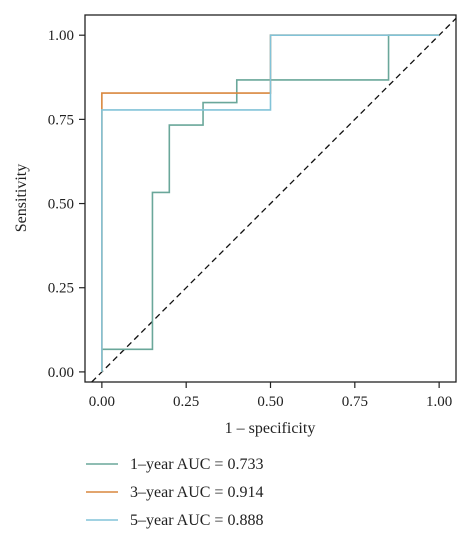 The height and width of the screenshot is (542, 474). I want to click on x-tick-label: 1.00, so click(439, 402).